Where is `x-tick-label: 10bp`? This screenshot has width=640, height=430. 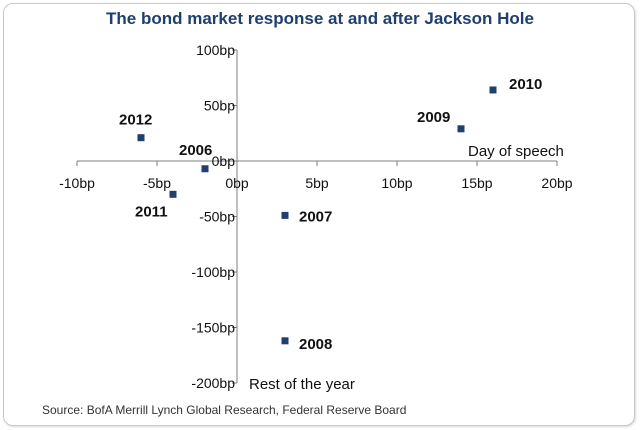 x-tick-label: 10bp is located at coordinates (396, 183).